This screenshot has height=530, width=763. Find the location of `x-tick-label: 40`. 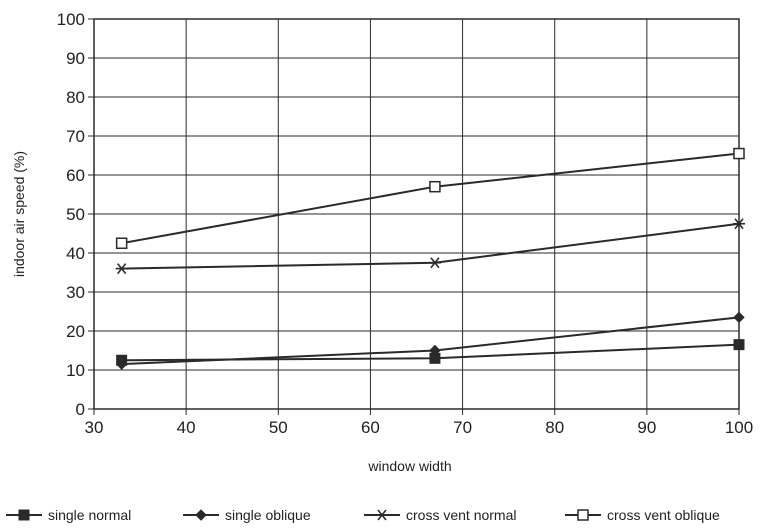

x-tick-label: 40 is located at coordinates (186, 427).